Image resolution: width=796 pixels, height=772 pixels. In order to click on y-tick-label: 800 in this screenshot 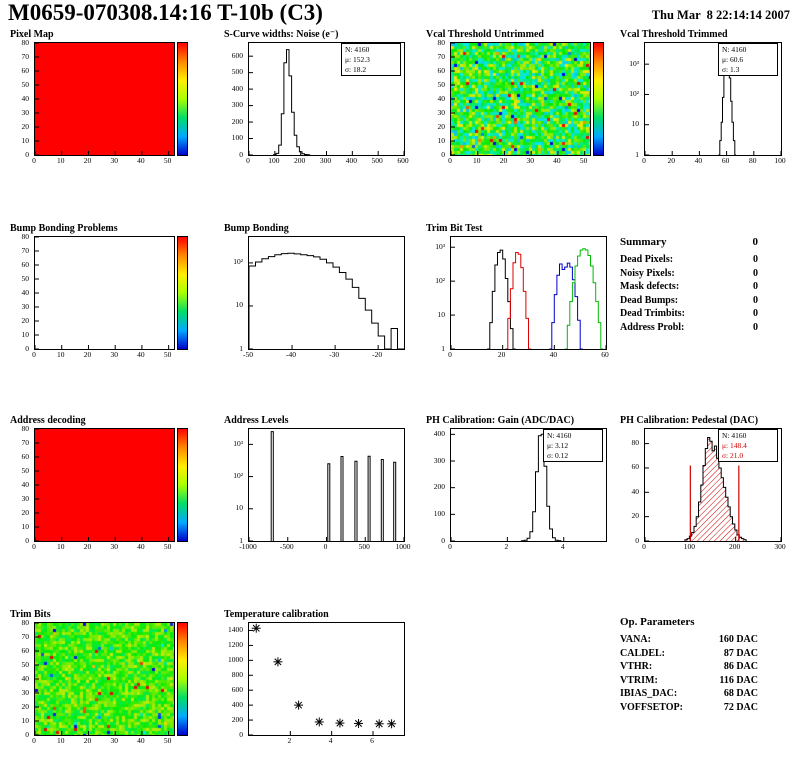, I will do `click(237, 674)`.